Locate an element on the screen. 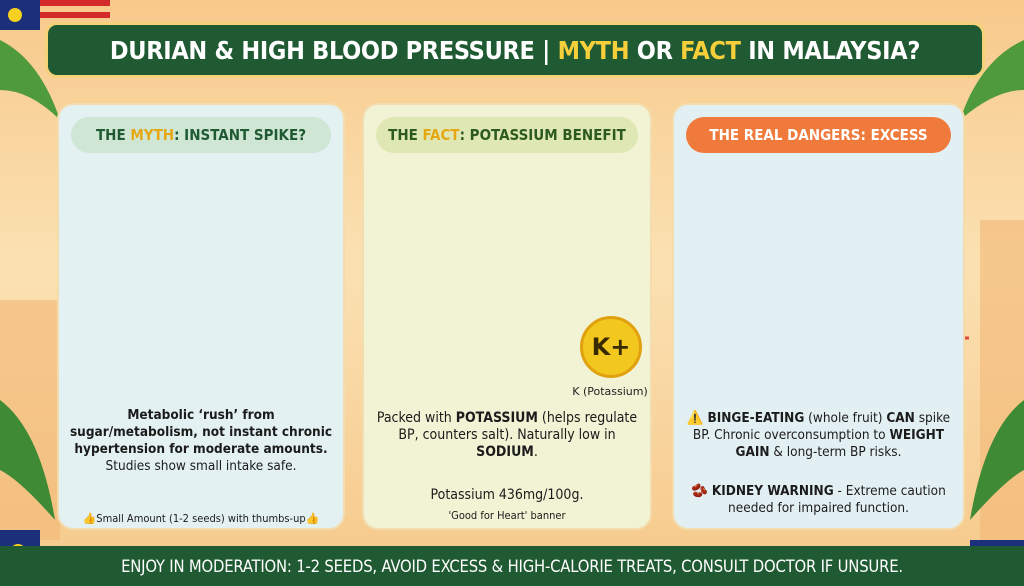  note-text: Small Amount (1-2 seeds) with thumbs-up is located at coordinates (201, 518).